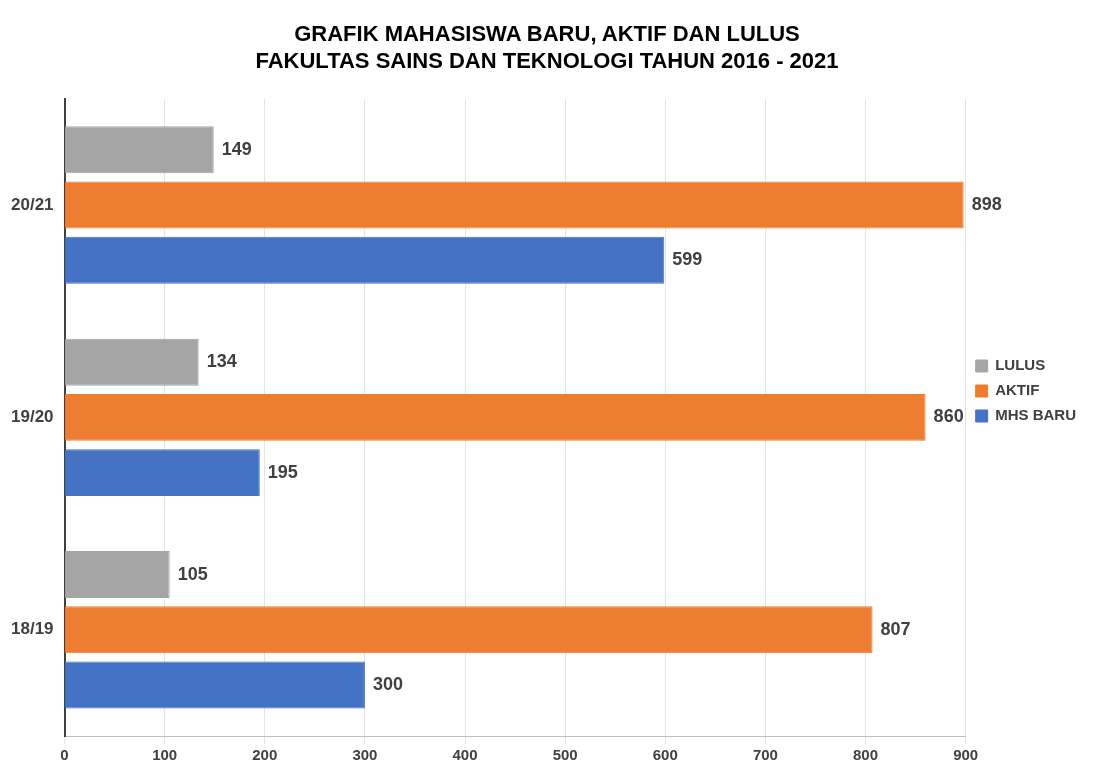 Image resolution: width=1104 pixels, height=778 pixels. I want to click on y-tick-label: 18/19, so click(32, 629).